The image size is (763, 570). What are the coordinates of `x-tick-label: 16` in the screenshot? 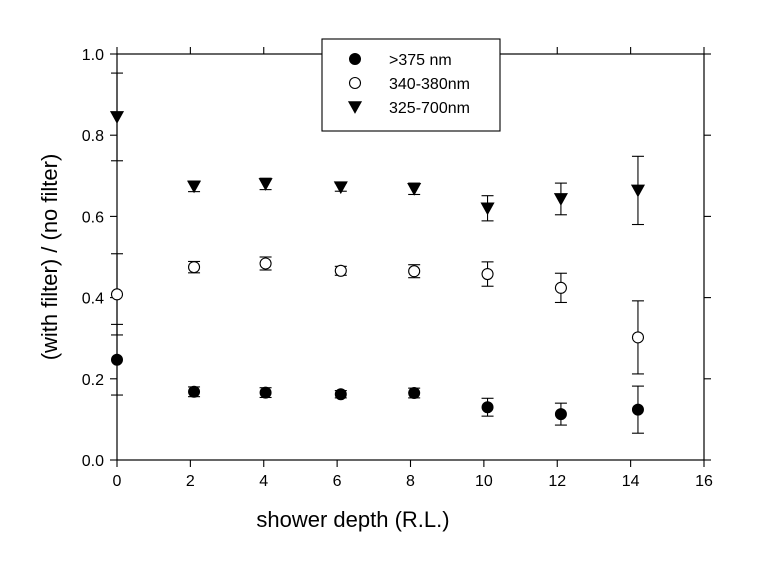 It's located at (704, 481).